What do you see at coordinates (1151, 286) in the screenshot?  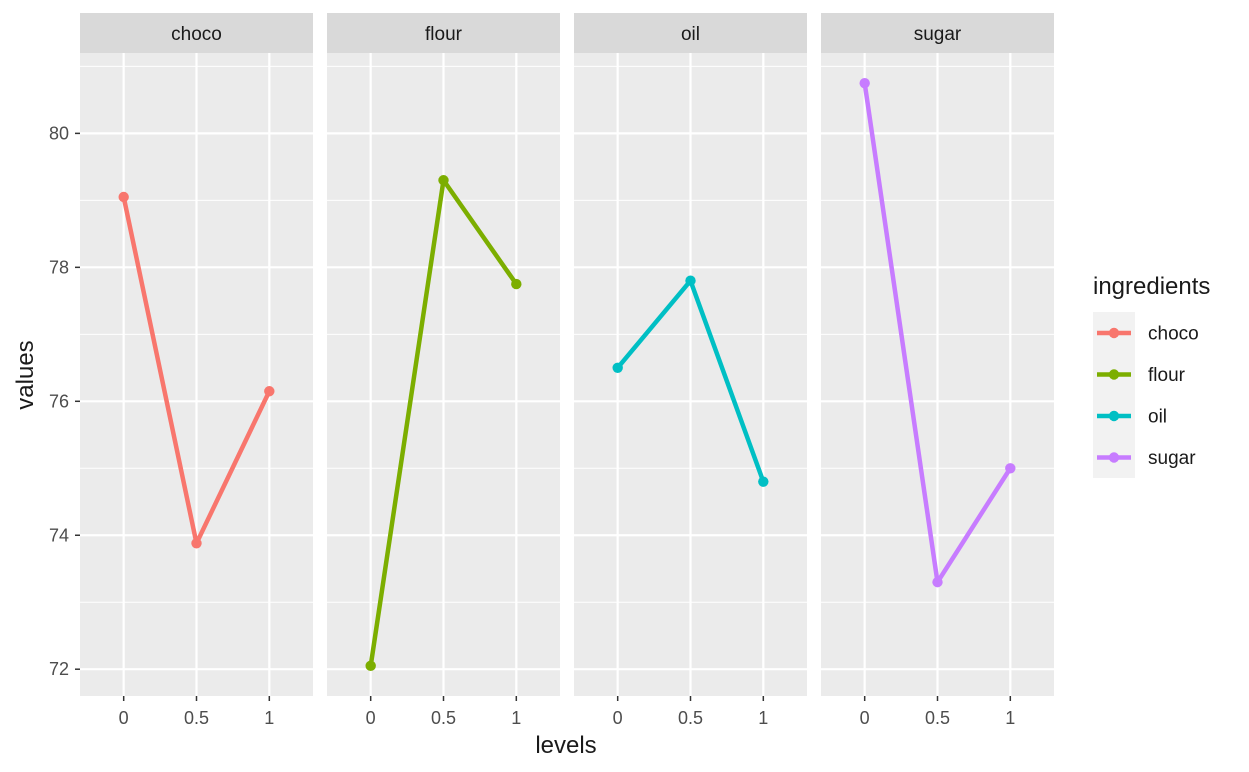 I see `legend-title: ingredients` at bounding box center [1151, 286].